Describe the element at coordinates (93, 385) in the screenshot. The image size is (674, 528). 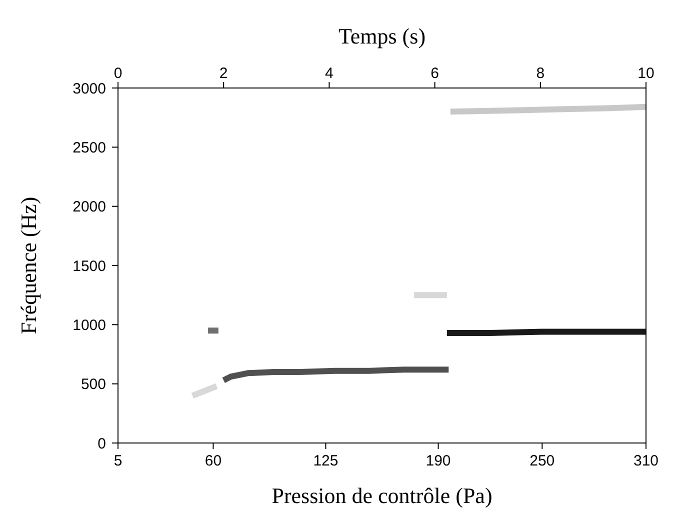
I see `y-tick-label: 500` at that location.